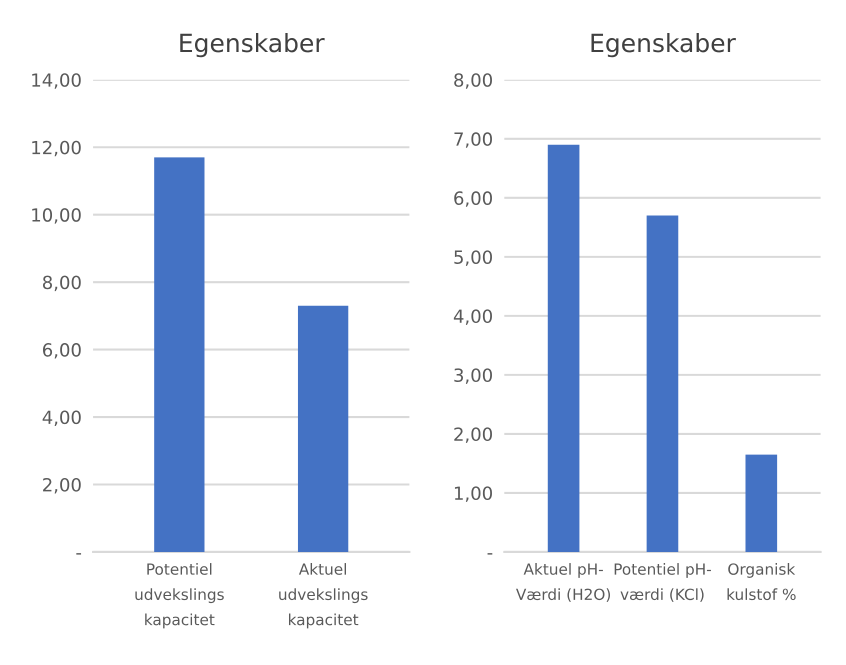 The width and height of the screenshot is (846, 665). What do you see at coordinates (662, 582) in the screenshot?
I see `x-tick-label: Potentiel pH- værdi (KCl)` at bounding box center [662, 582].